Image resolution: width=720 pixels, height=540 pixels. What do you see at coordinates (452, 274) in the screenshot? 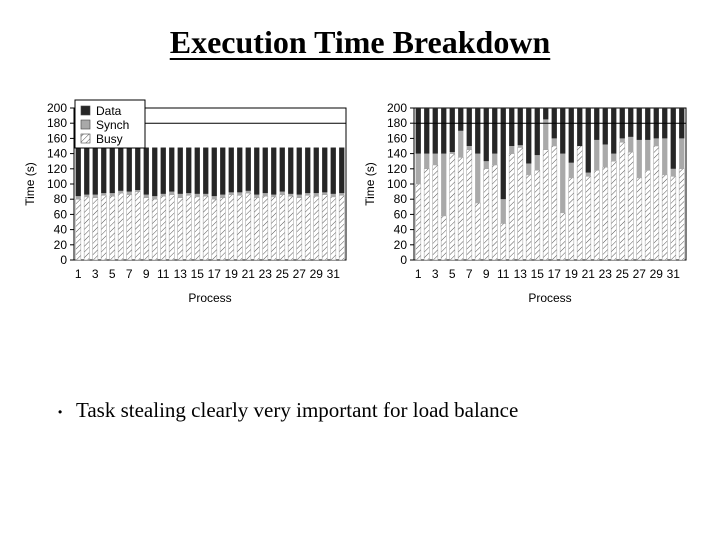
I see `x-tick-label: 5` at bounding box center [452, 274].